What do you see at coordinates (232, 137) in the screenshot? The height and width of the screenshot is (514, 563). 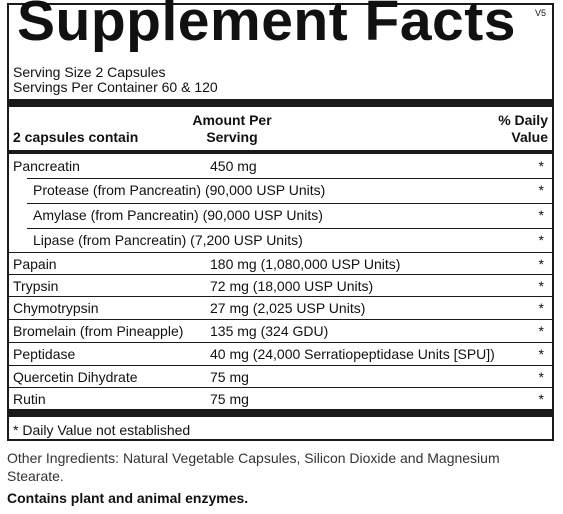 I see `header-amount-line2: Serving` at bounding box center [232, 137].